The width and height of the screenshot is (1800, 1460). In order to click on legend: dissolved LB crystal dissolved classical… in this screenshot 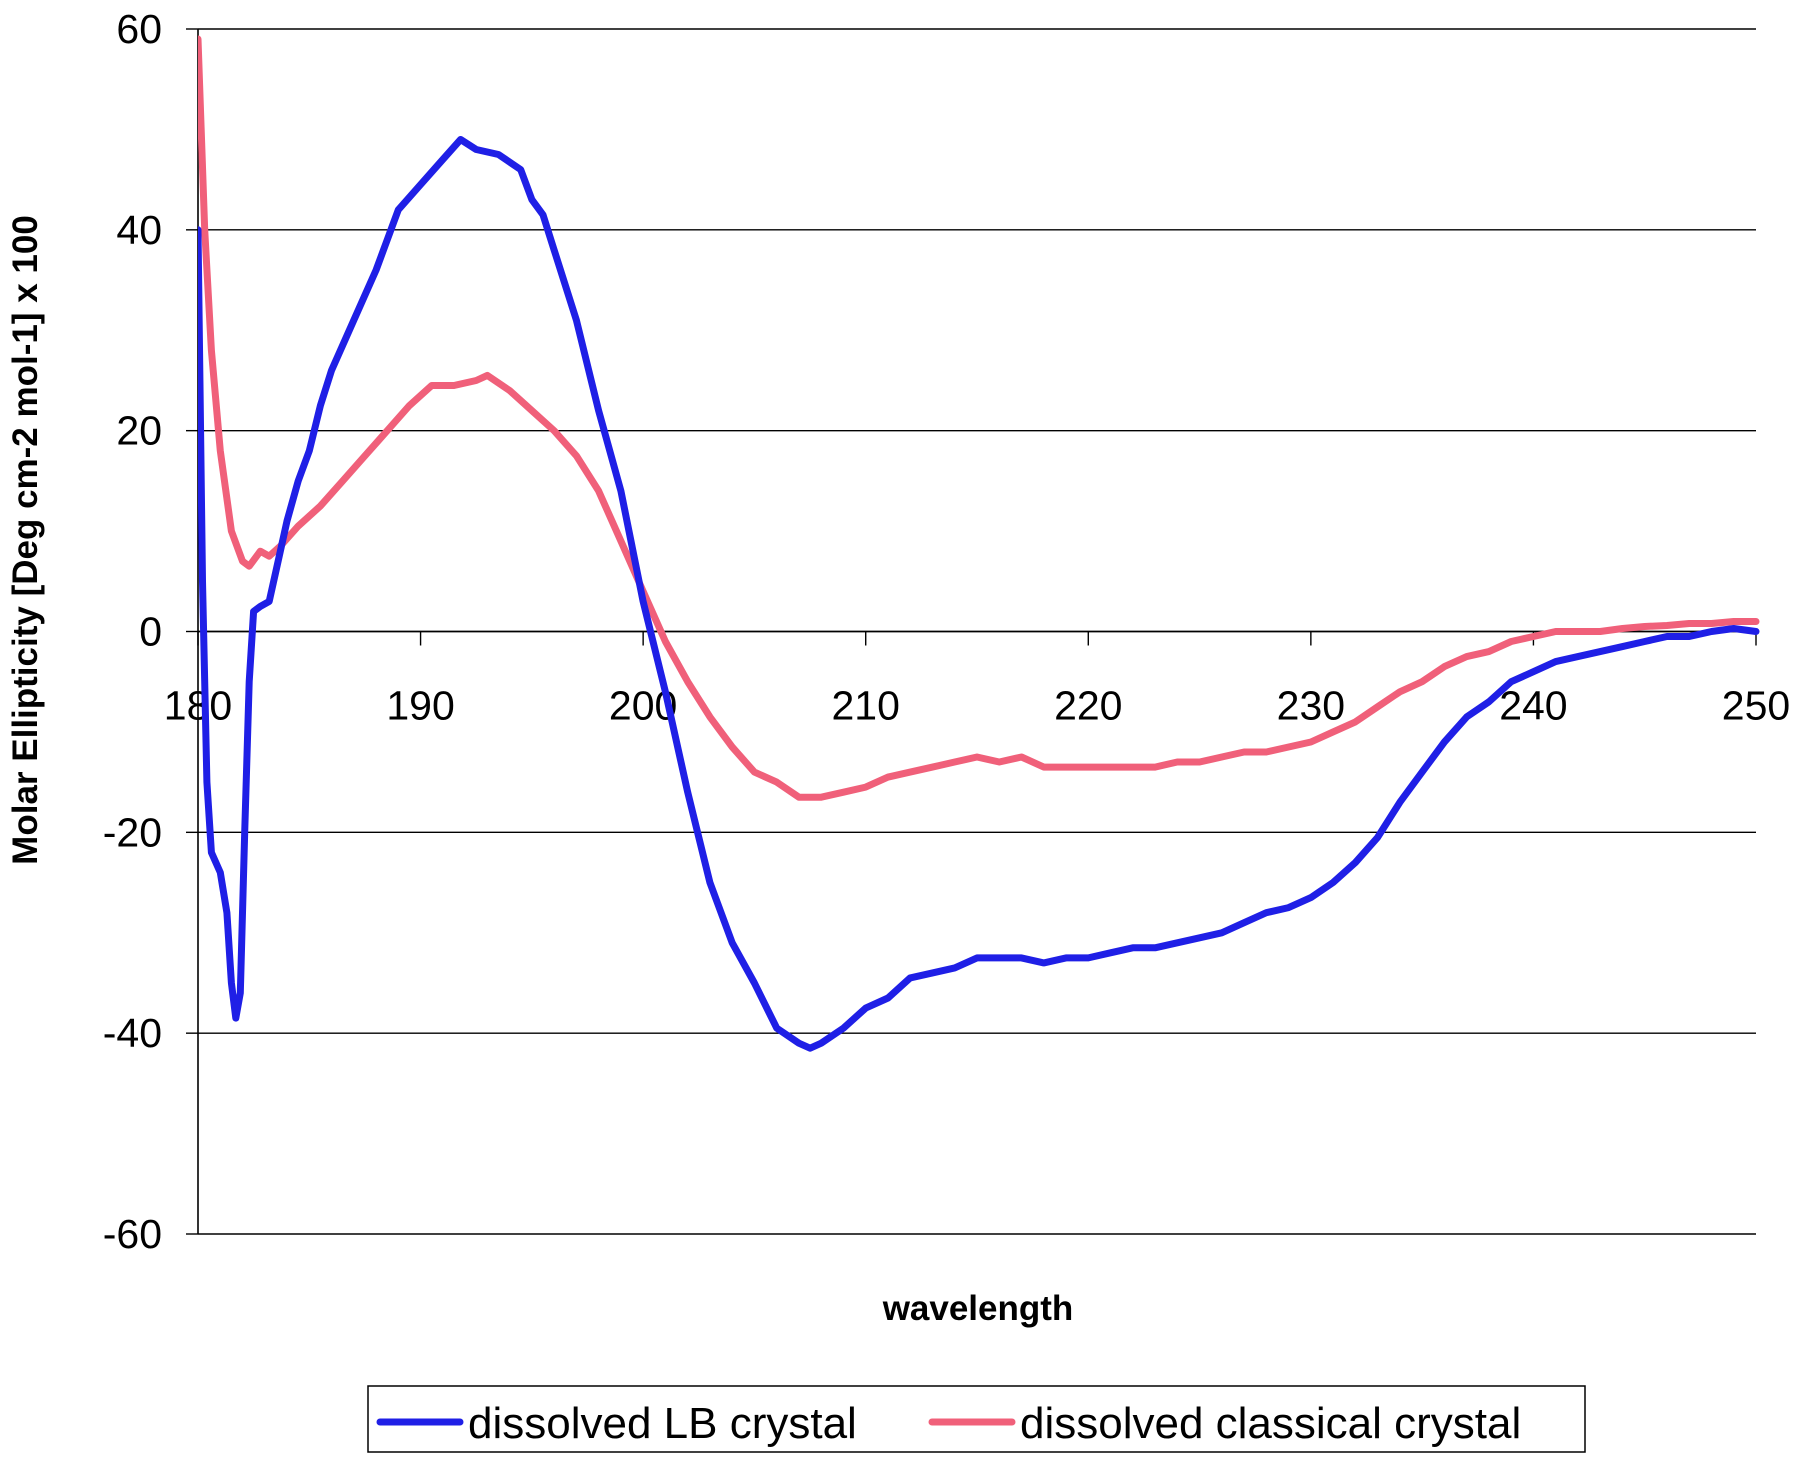, I will do `click(976, 1419)`.